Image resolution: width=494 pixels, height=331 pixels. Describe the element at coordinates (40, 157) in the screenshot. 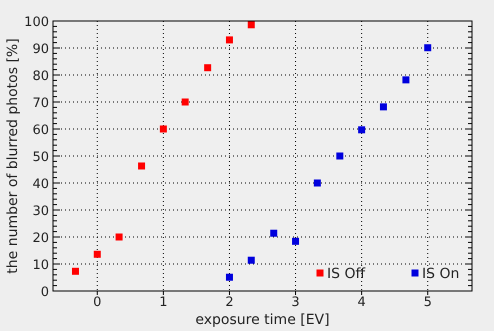

I see `y-tick-label: 50` at that location.